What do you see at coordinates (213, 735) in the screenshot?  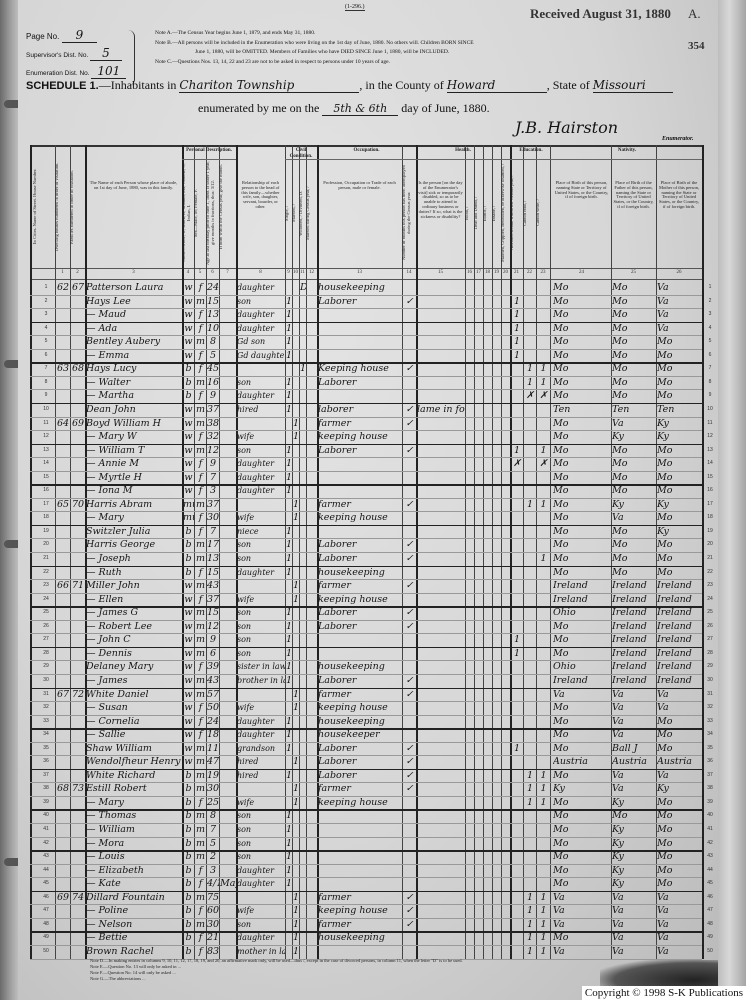 I see `cell-age: 18` at bounding box center [213, 735].